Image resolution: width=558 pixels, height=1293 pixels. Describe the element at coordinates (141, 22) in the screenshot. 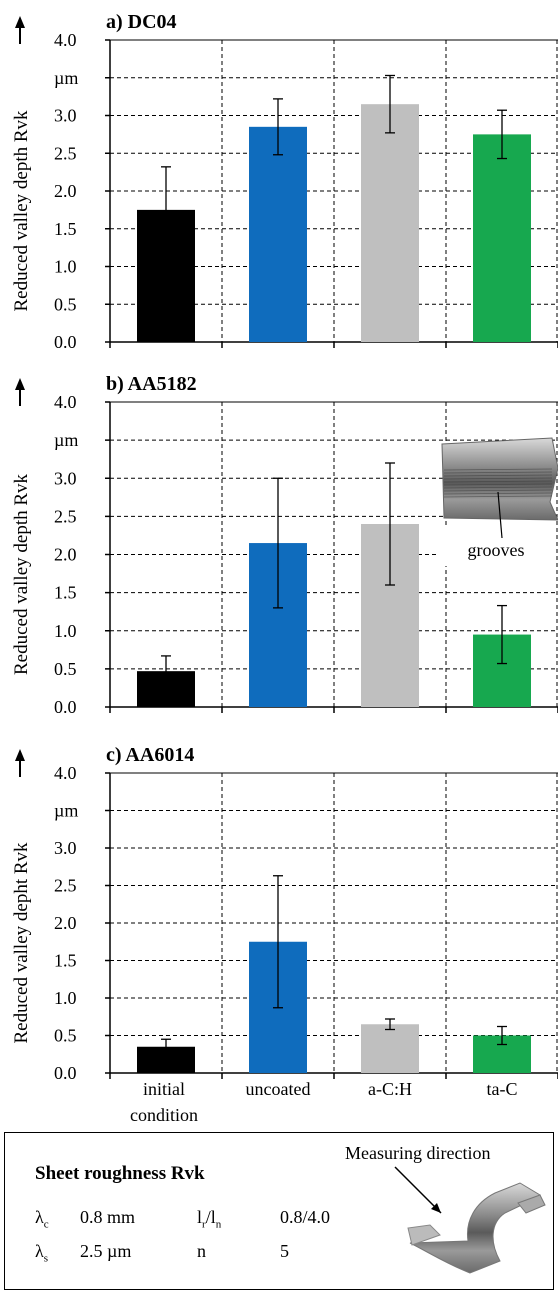

I see `panel-title: a) DC04` at that location.